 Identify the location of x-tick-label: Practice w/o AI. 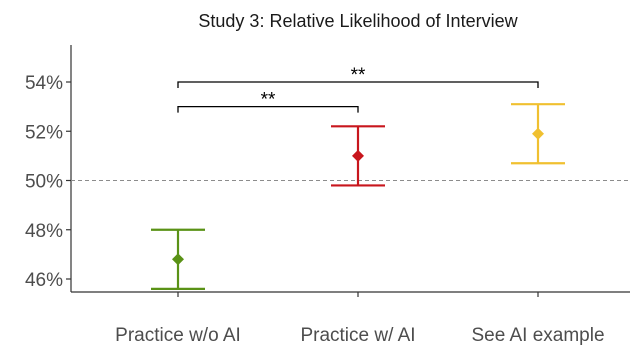
(178, 335).